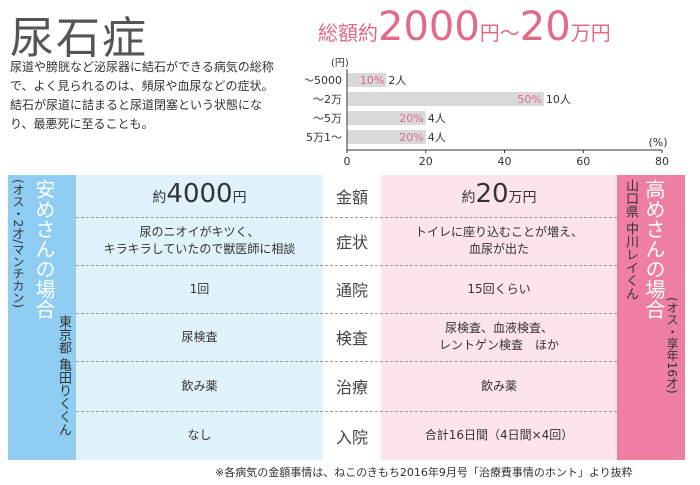 This screenshot has height=485, width=700. I want to click on left-case-profile: (オス・2才/マンチカン), so click(18, 244).